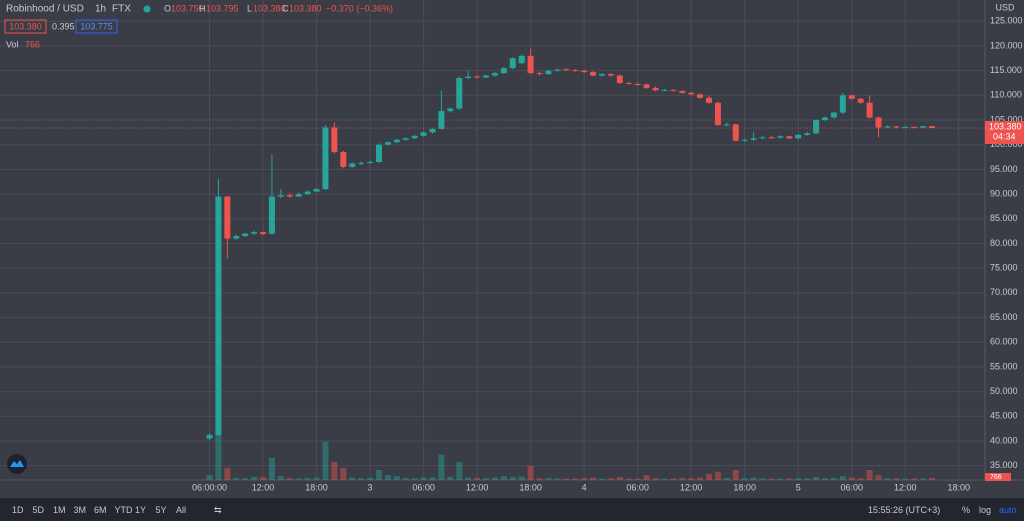 The width and height of the screenshot is (1024, 521). Describe the element at coordinates (181, 510) in the screenshot. I see `range-button: All` at that location.